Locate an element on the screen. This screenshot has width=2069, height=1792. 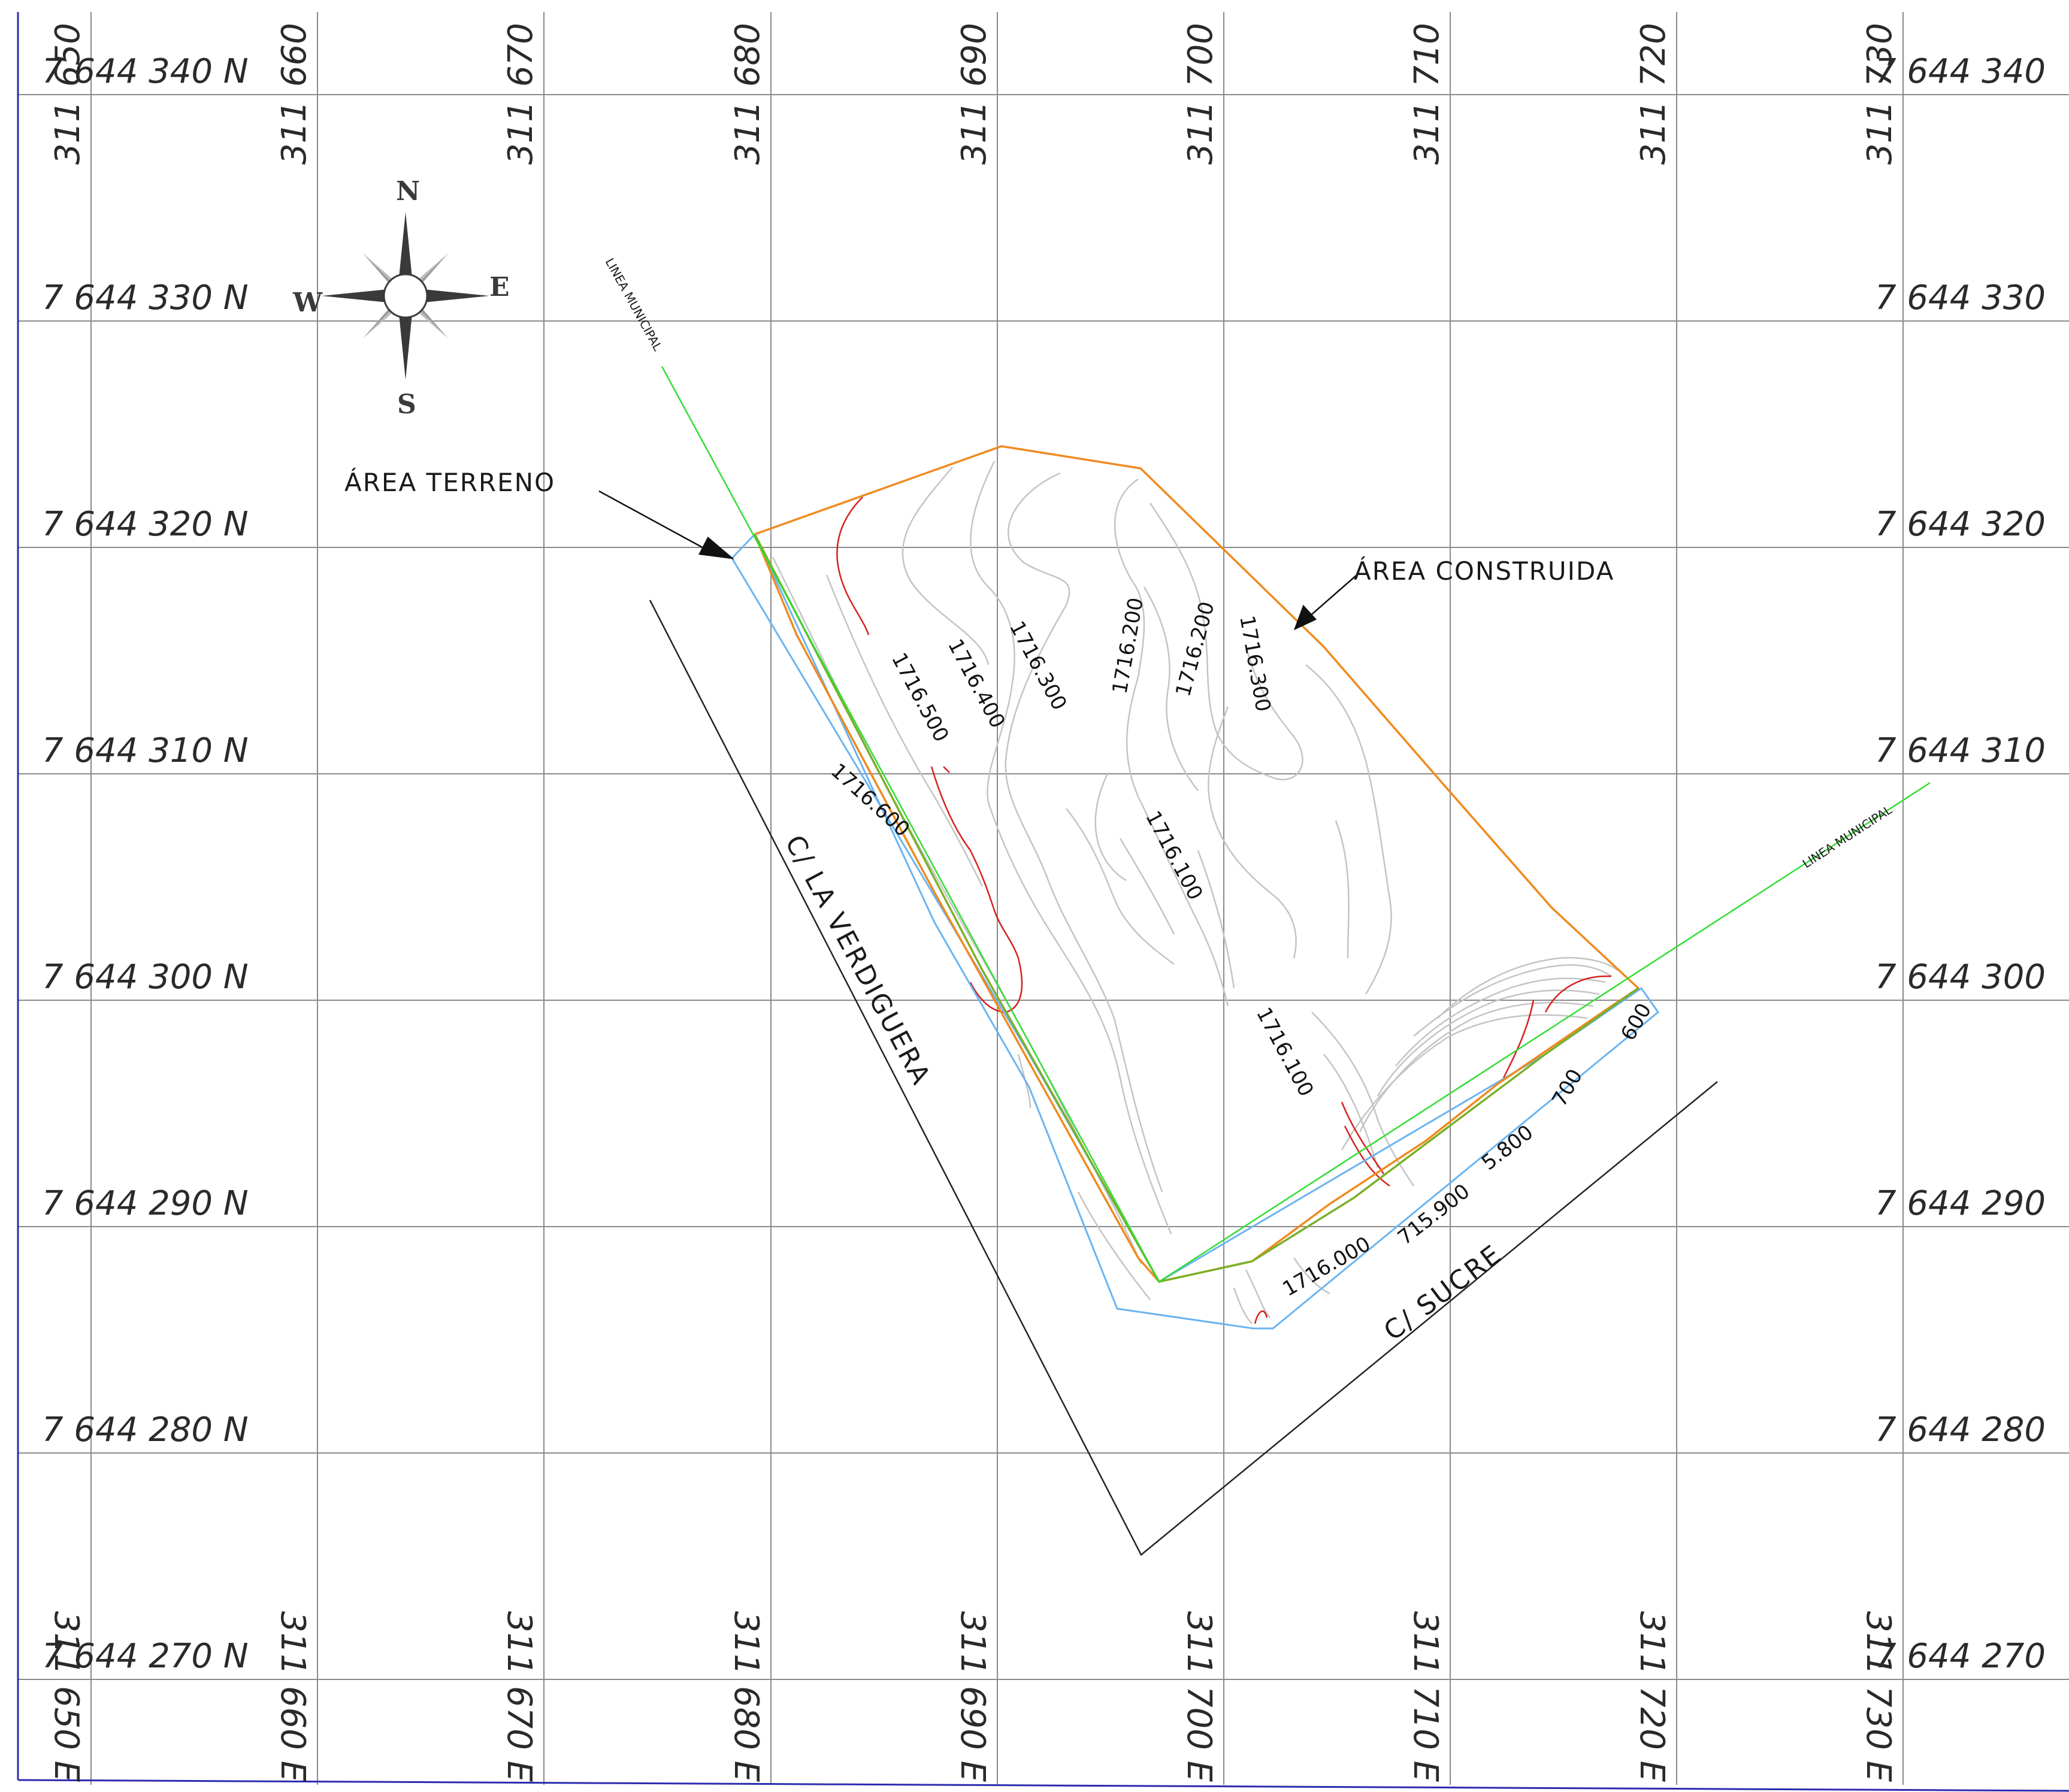
contour-label: 1716.300 is located at coordinates (1255, 664).